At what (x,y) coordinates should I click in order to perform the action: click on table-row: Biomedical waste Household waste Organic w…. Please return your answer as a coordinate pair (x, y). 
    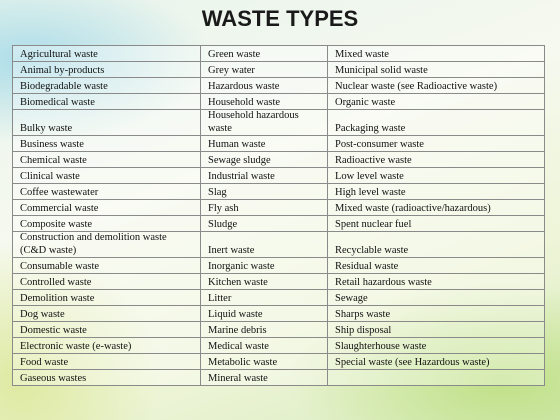
    Looking at the image, I should click on (278, 101).